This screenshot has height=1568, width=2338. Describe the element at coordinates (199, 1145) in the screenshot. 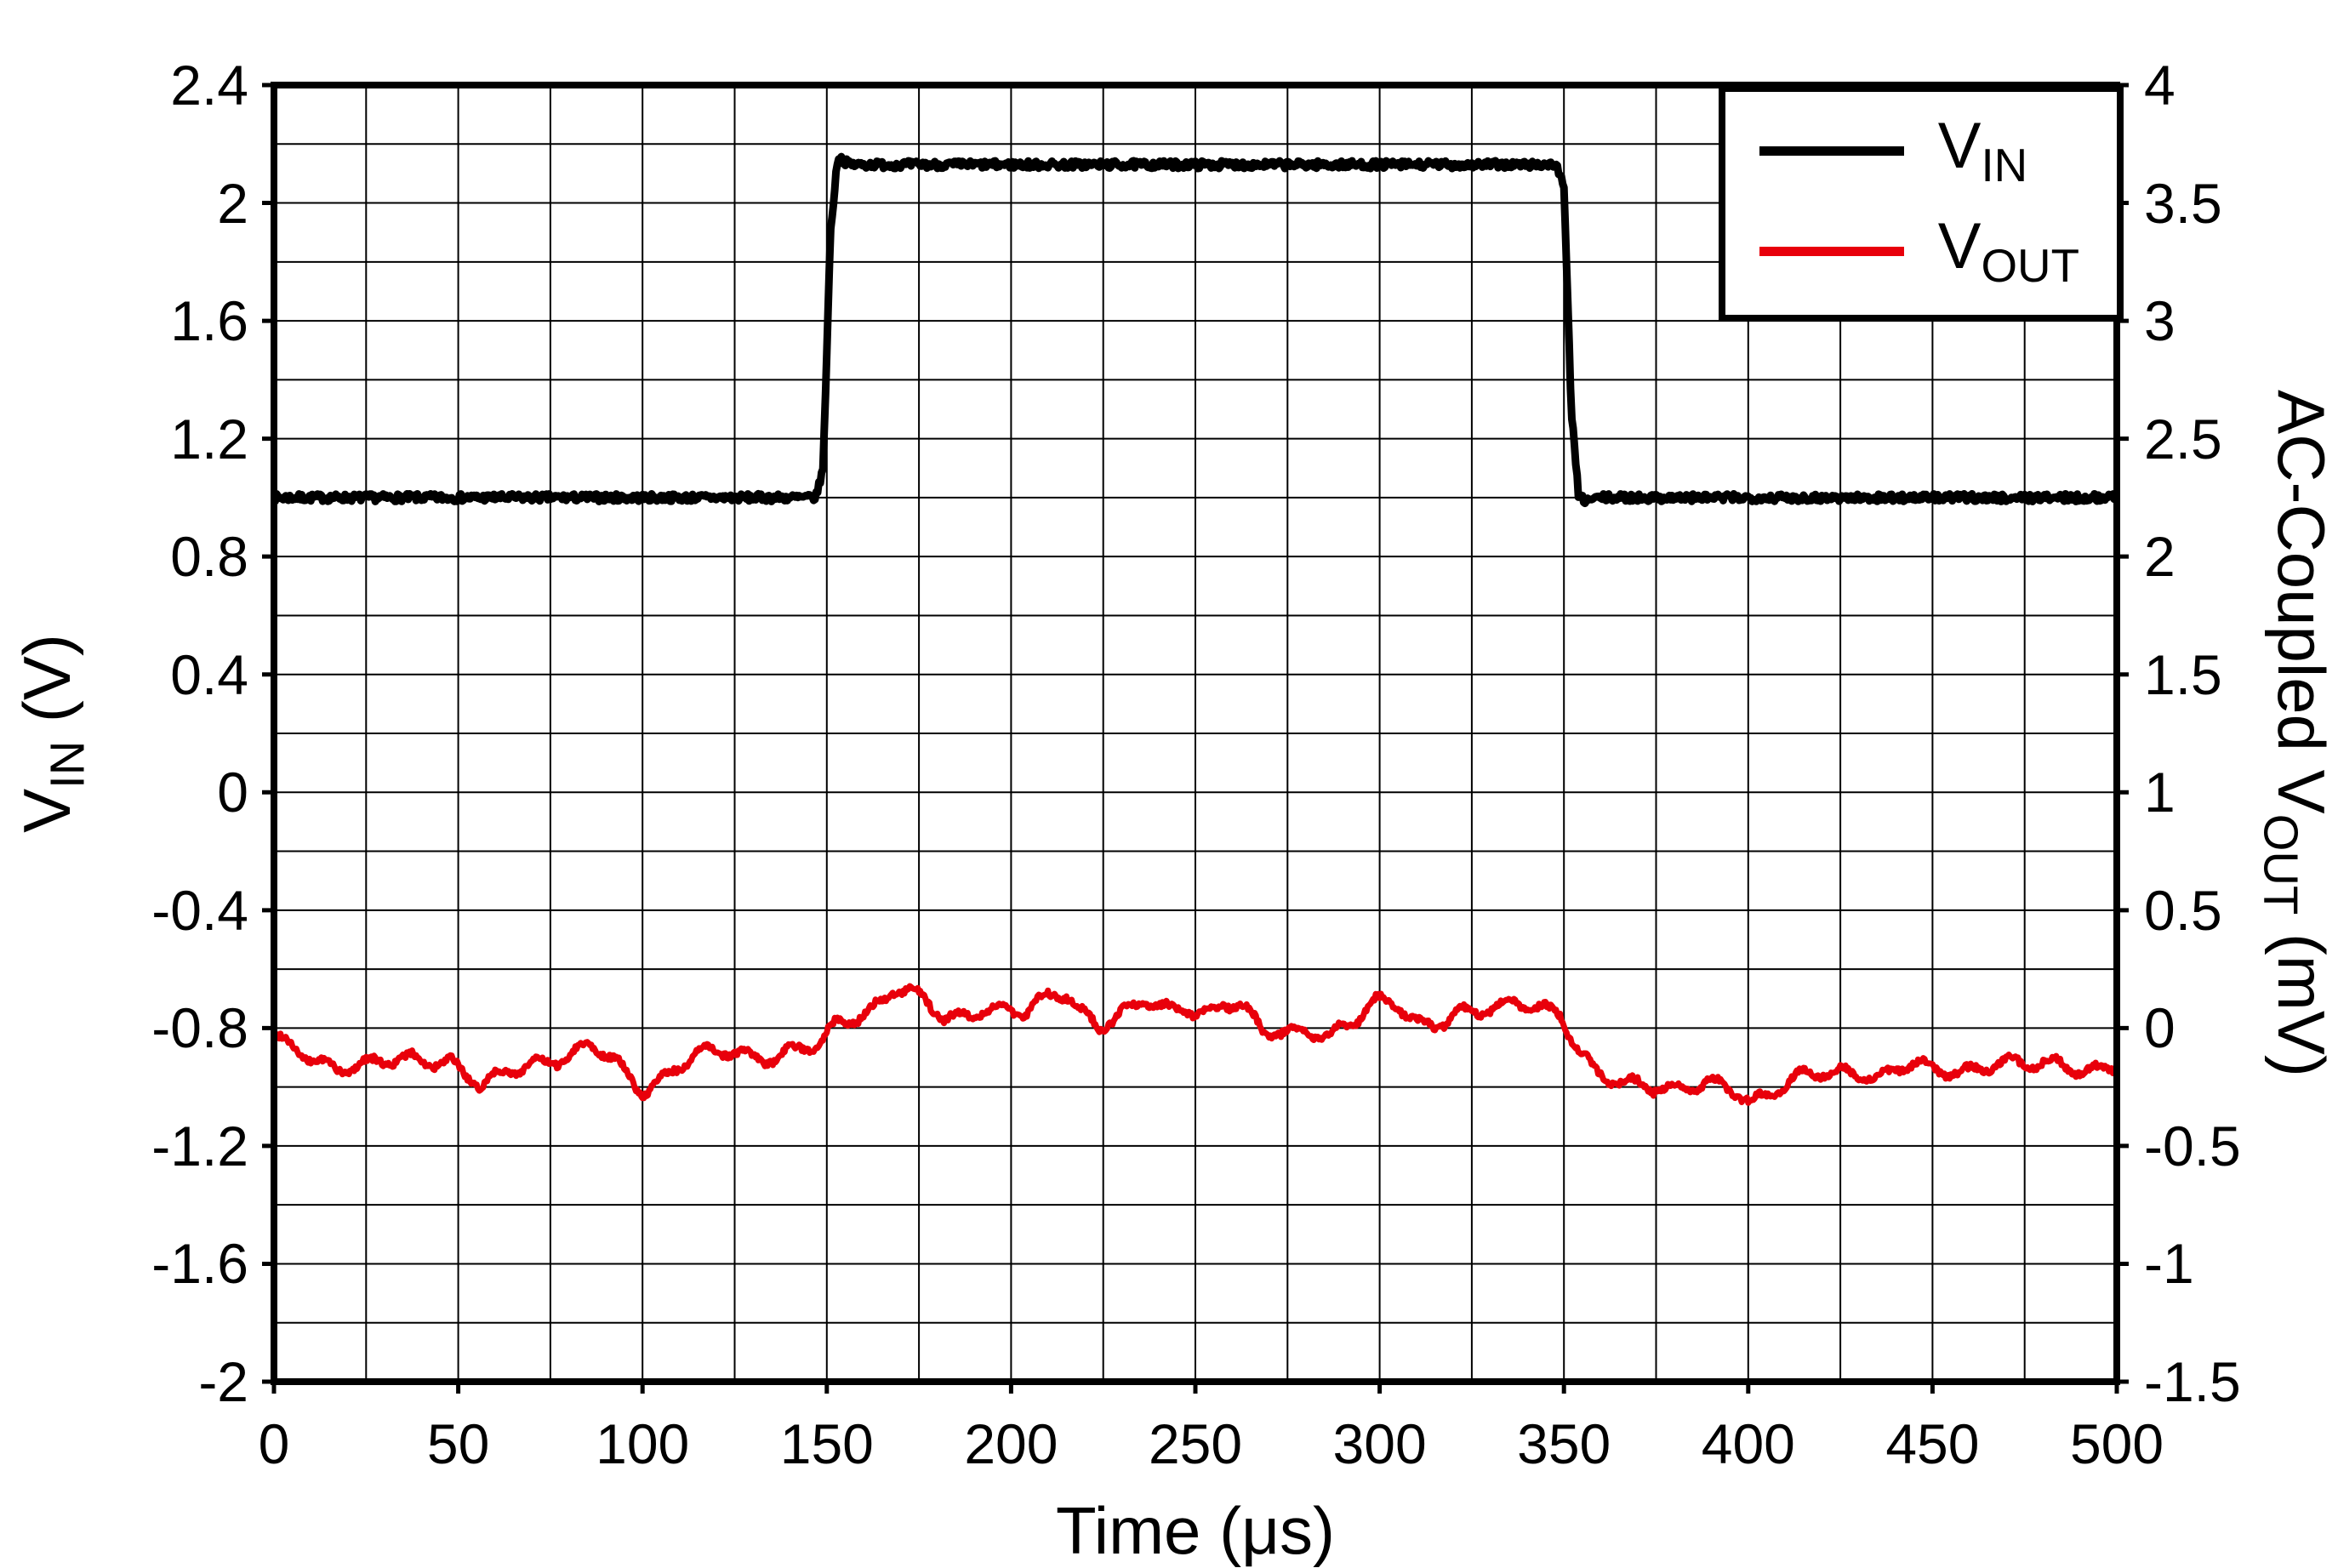

I see `y-left-tick-label: -1.2` at that location.